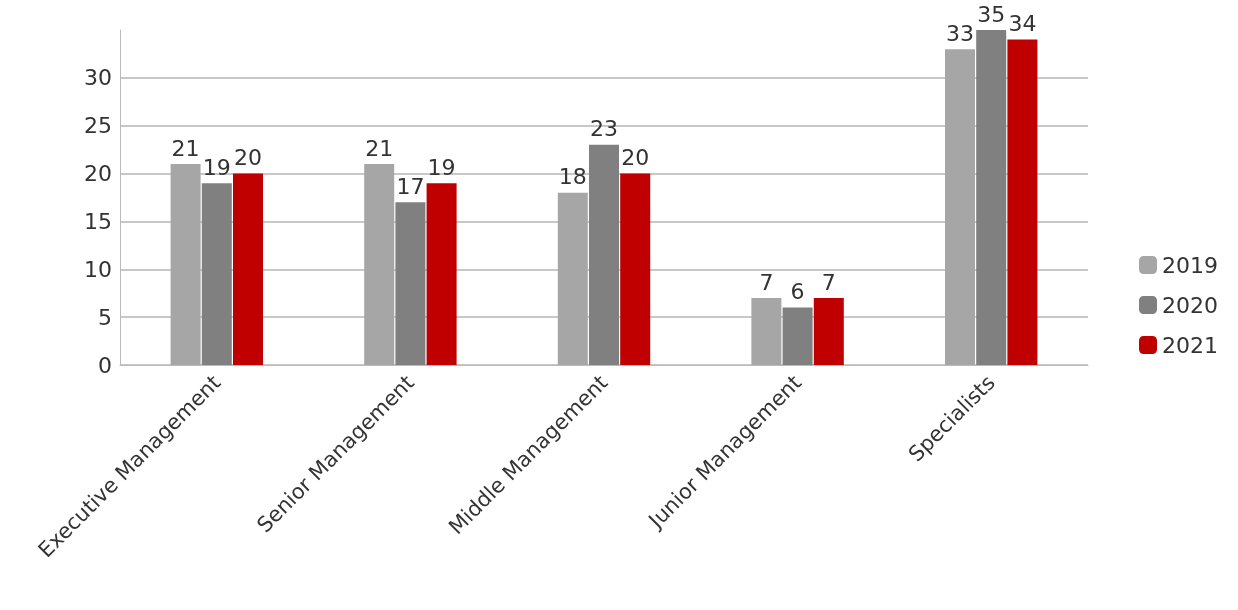  Describe the element at coordinates (572, 177) in the screenshot. I see `data-label: 18` at that location.